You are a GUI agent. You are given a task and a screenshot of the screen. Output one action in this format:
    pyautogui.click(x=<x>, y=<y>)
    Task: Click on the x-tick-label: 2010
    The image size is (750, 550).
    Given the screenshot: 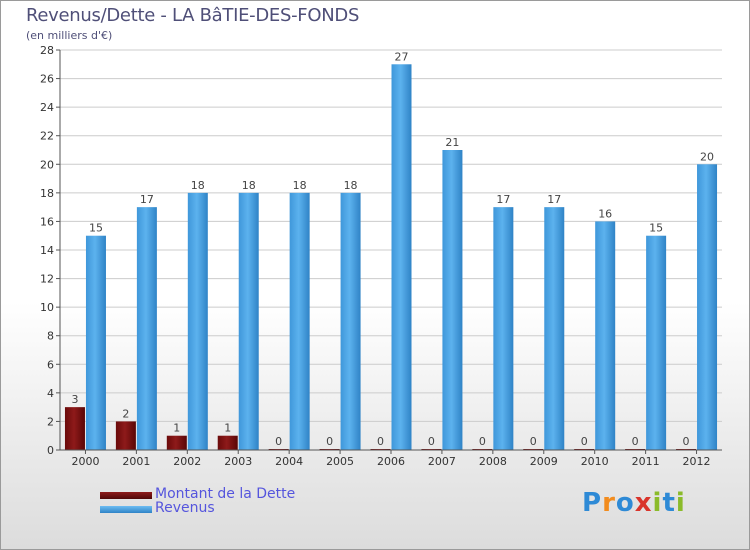 What is the action you would take?
    pyautogui.click(x=595, y=461)
    